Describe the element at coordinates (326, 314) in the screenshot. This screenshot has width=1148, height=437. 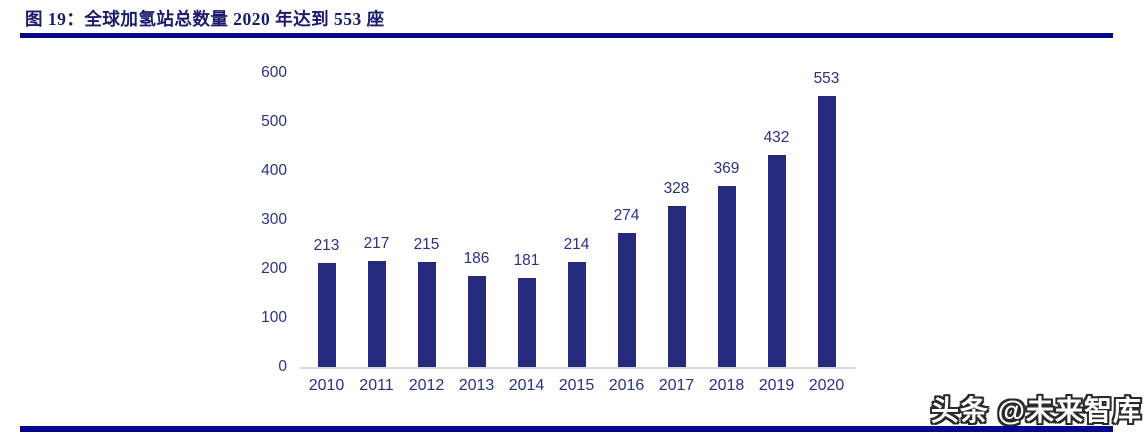
I see `bar-2010` at that location.